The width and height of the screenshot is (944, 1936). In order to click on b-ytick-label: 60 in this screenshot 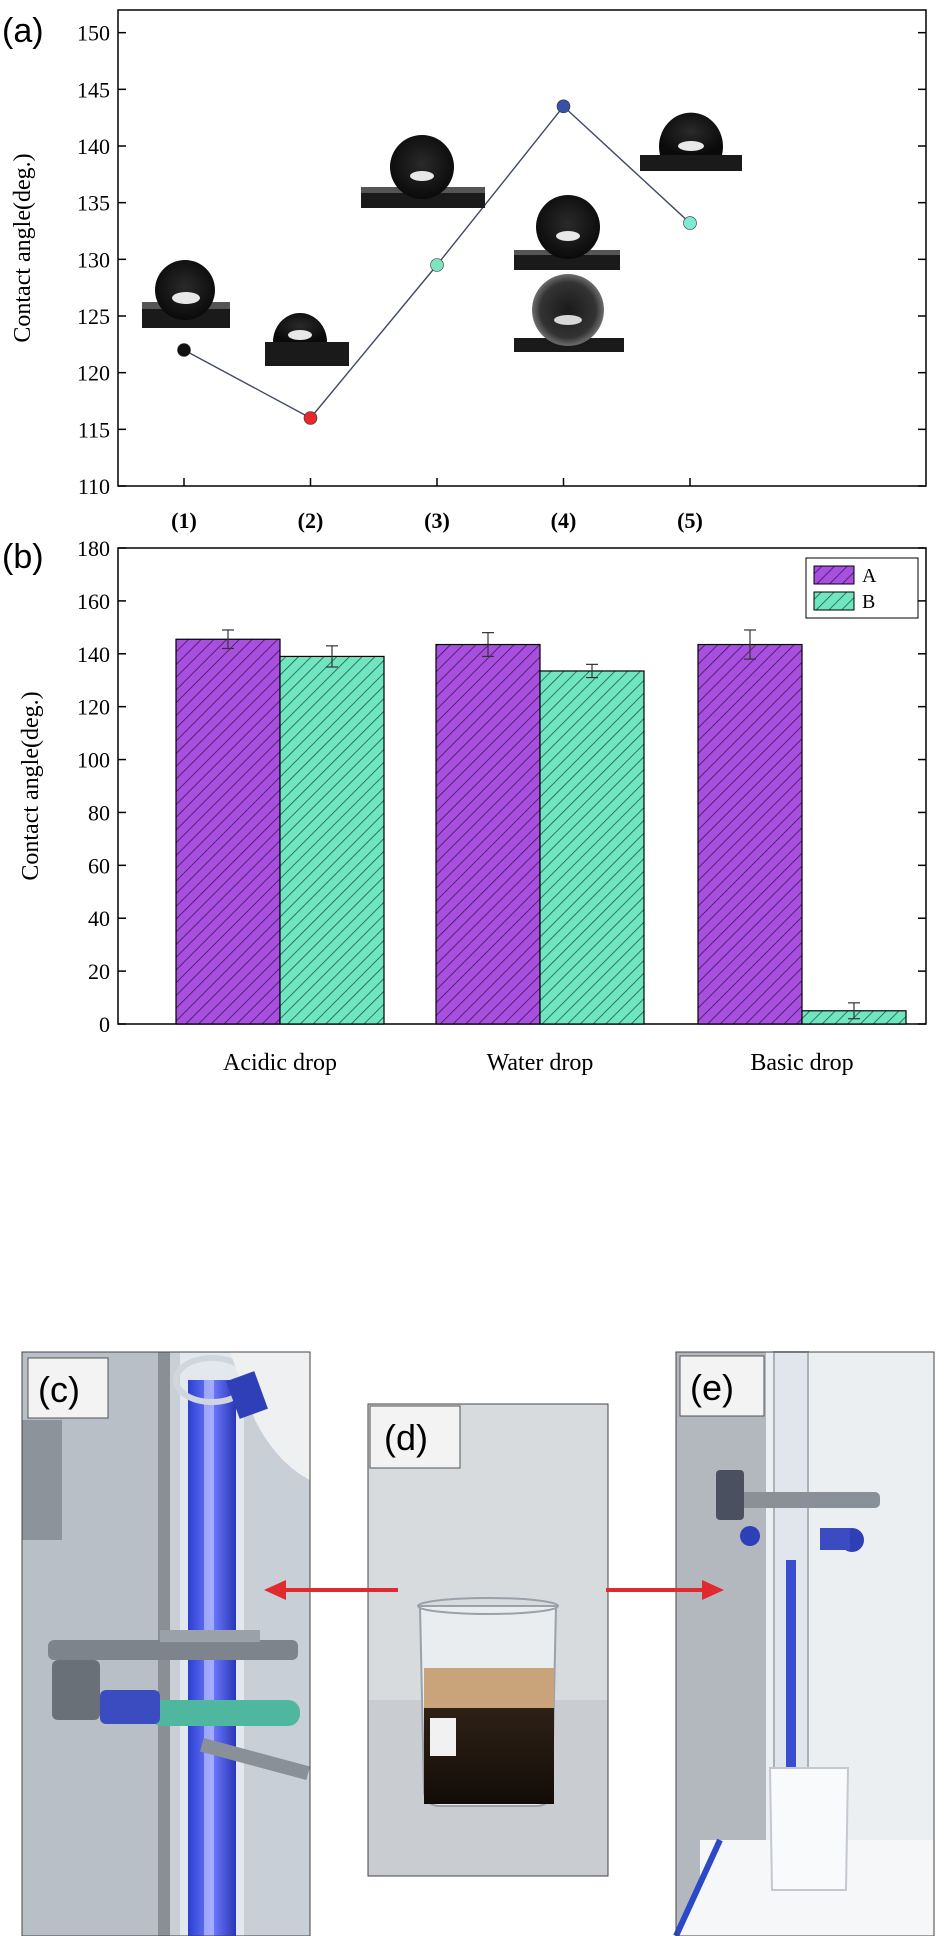, I will do `click(99, 865)`.